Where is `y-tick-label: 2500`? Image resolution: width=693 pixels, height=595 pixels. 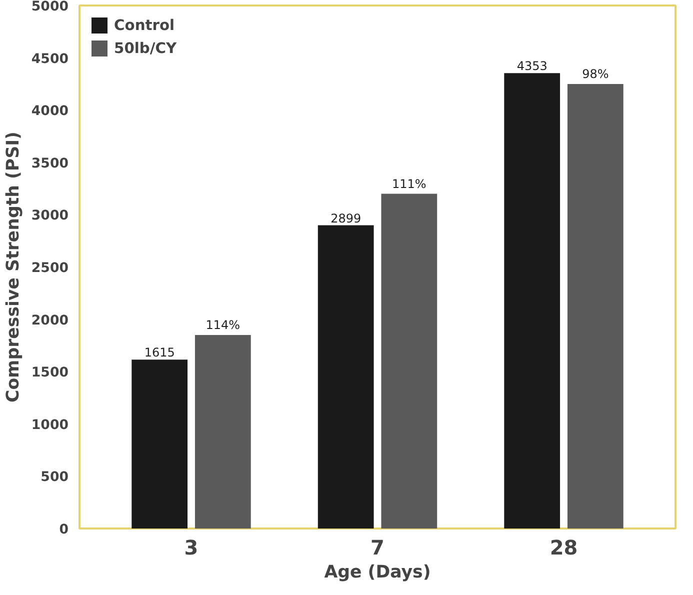 y-tick-label: 2500 is located at coordinates (50, 268).